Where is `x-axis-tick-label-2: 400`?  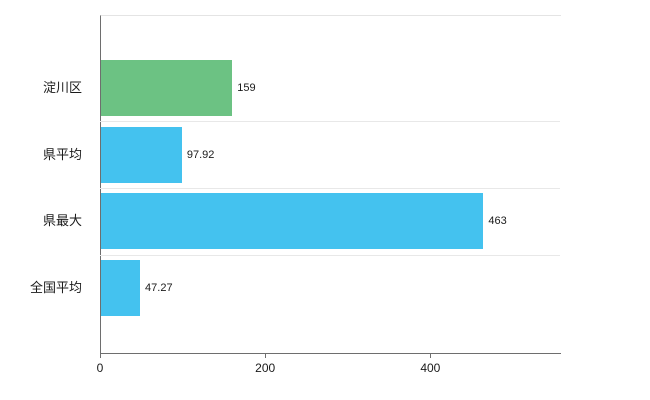
x-axis-tick-label-2: 400 is located at coordinates (430, 368).